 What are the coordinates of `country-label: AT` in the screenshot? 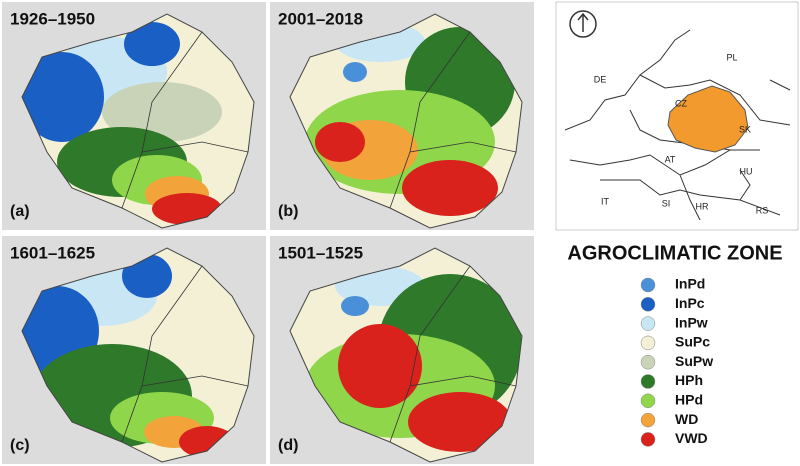 It's located at (670, 159).